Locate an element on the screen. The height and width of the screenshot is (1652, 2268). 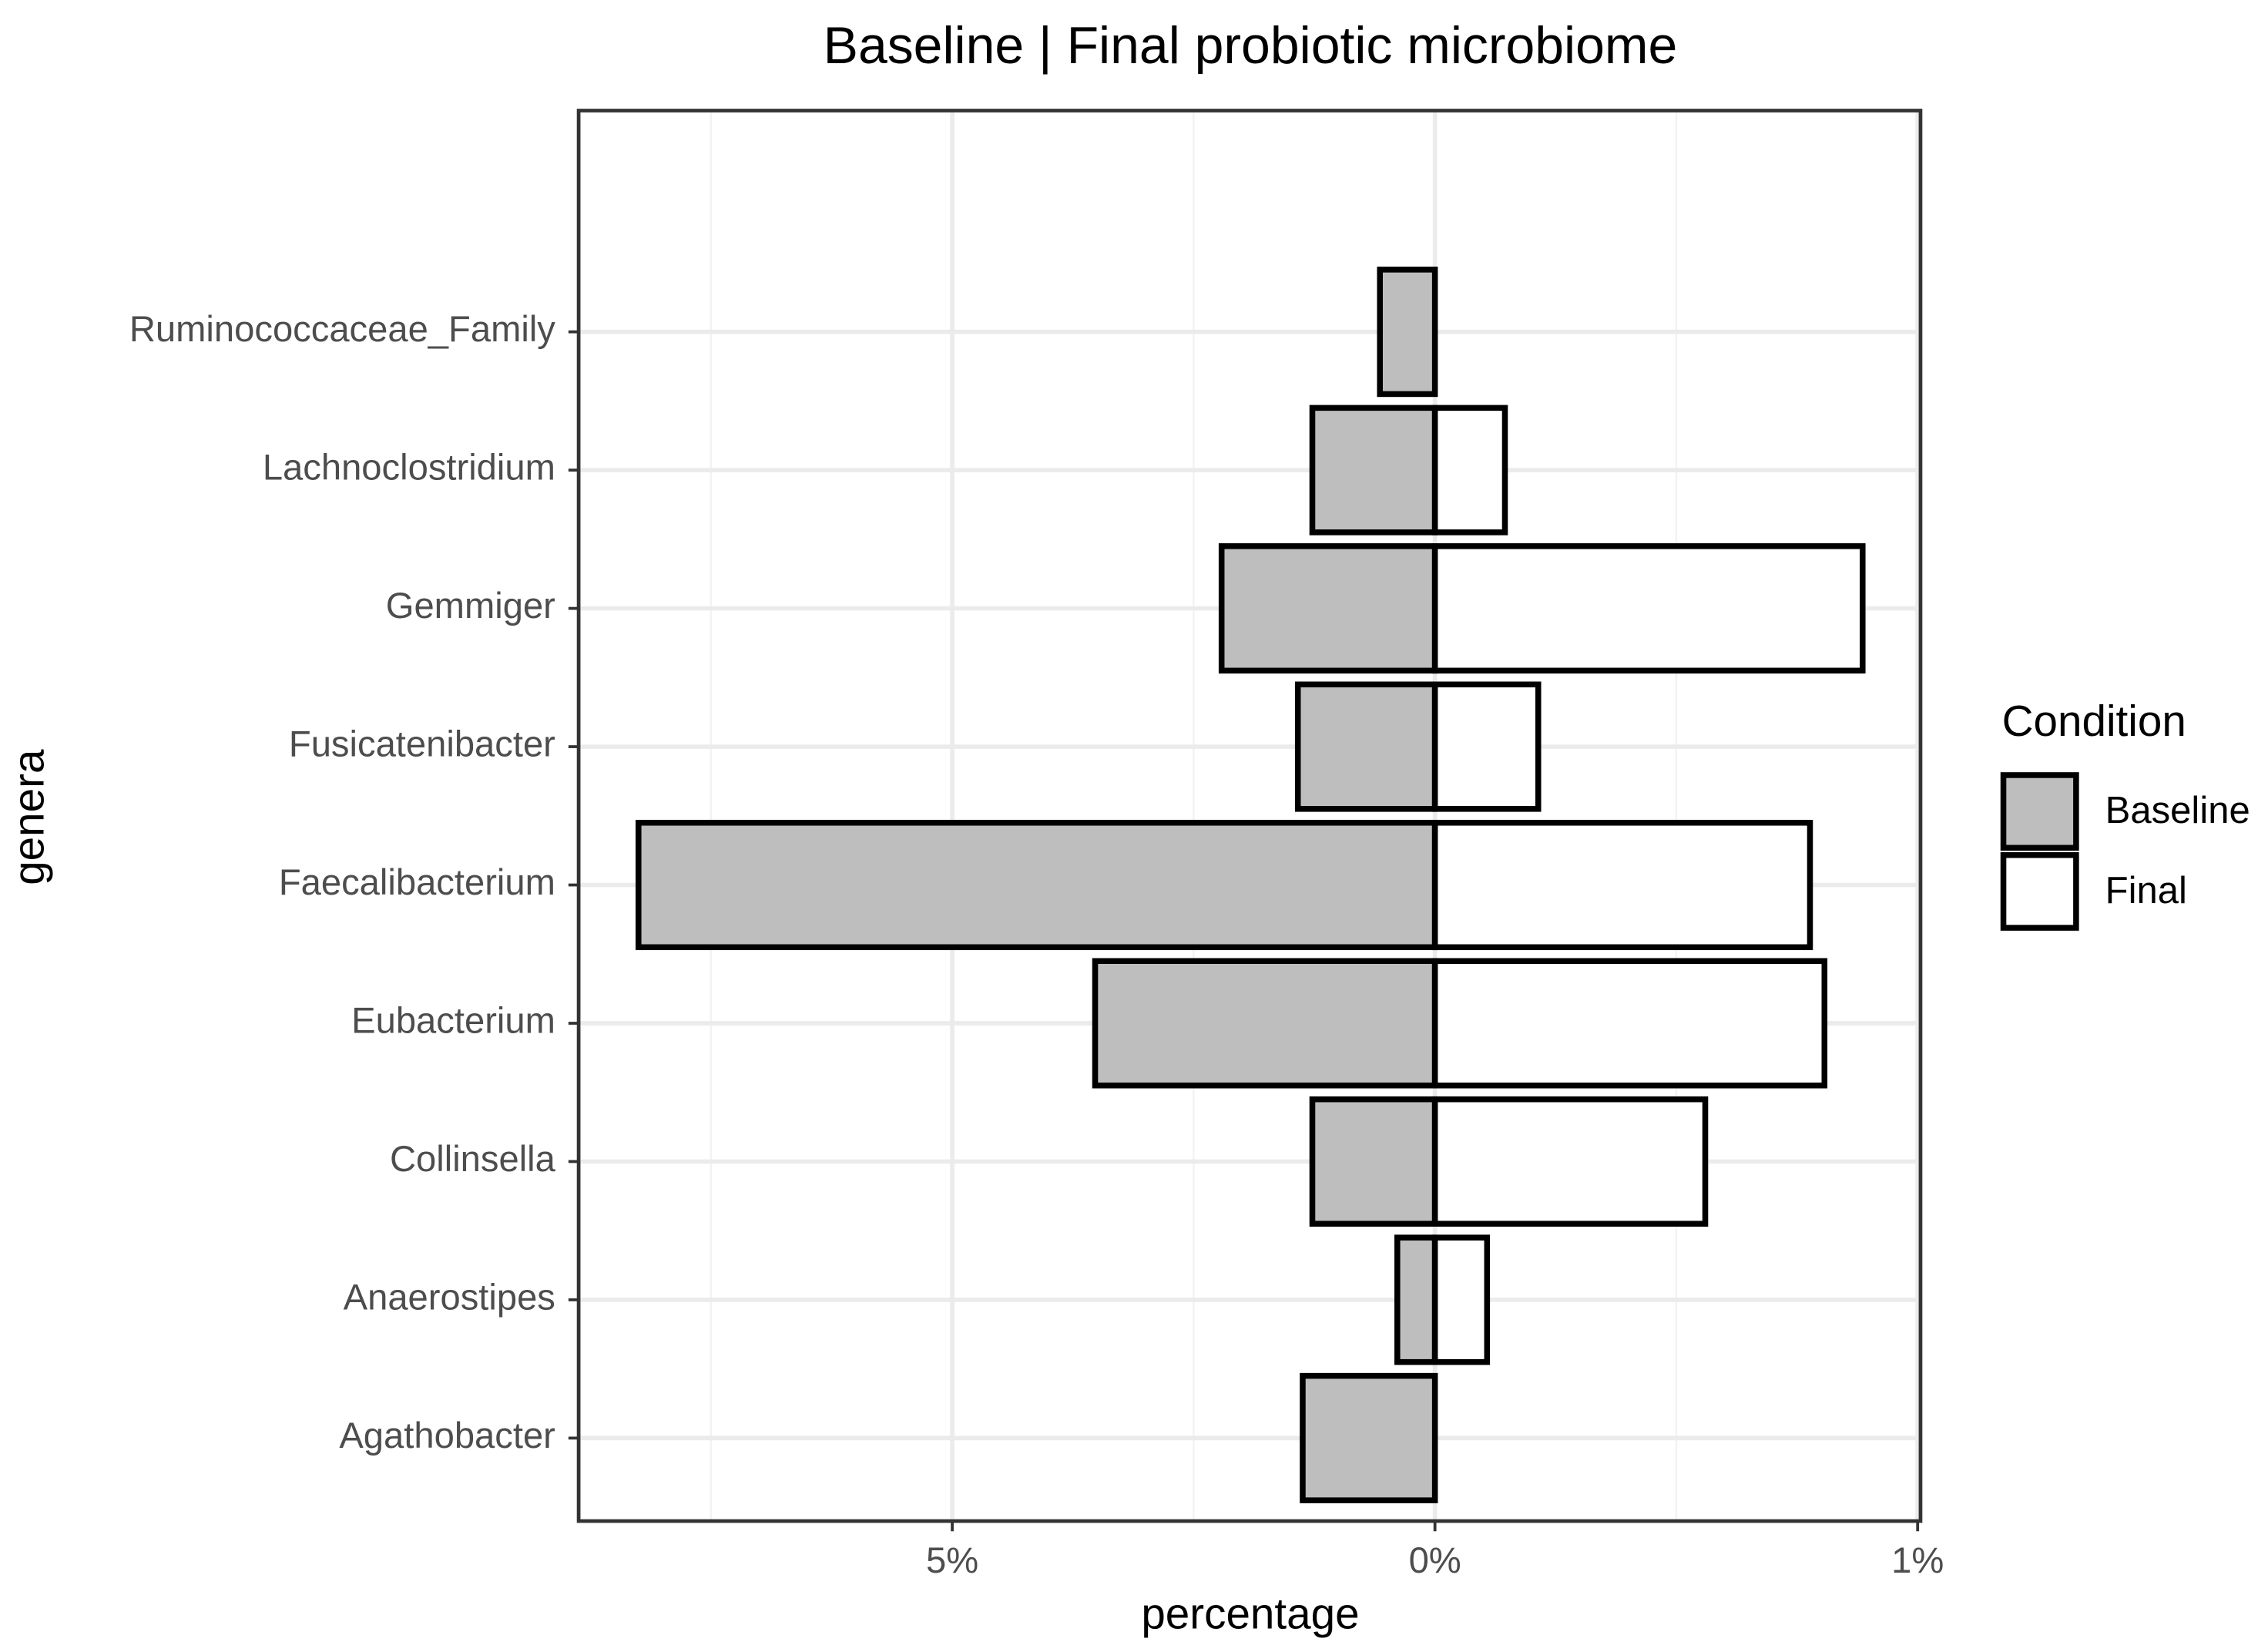
x-tick-label: 0% is located at coordinates (1435, 1560).